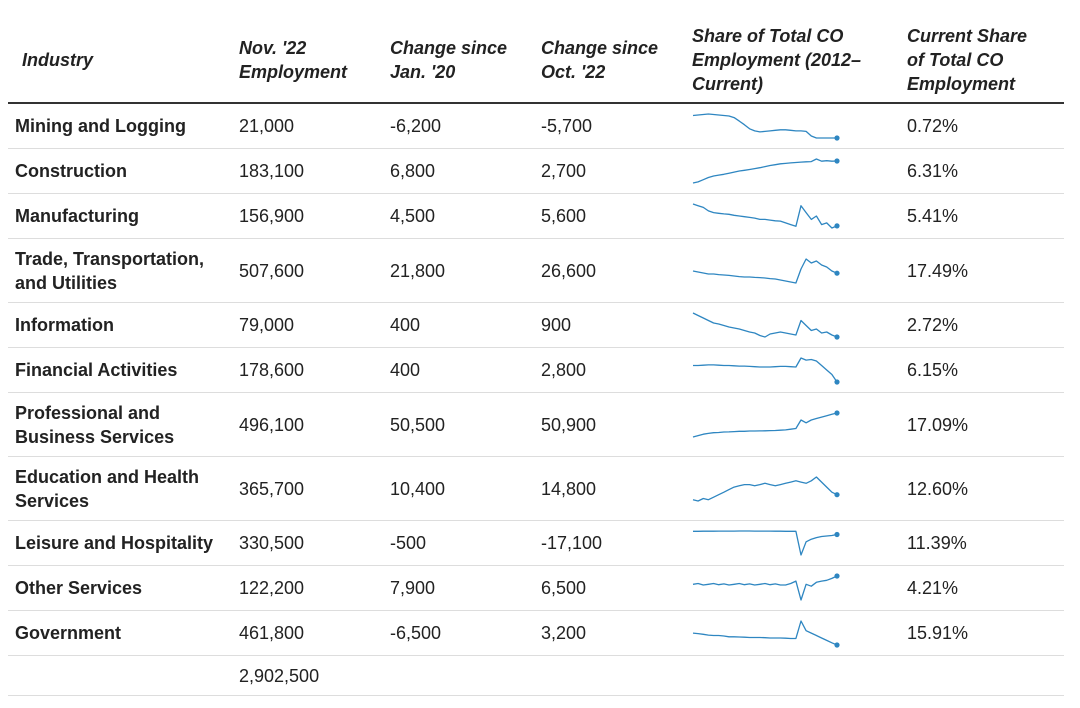 The image size is (1080, 708). I want to click on header-line: Industry, so click(58, 60).